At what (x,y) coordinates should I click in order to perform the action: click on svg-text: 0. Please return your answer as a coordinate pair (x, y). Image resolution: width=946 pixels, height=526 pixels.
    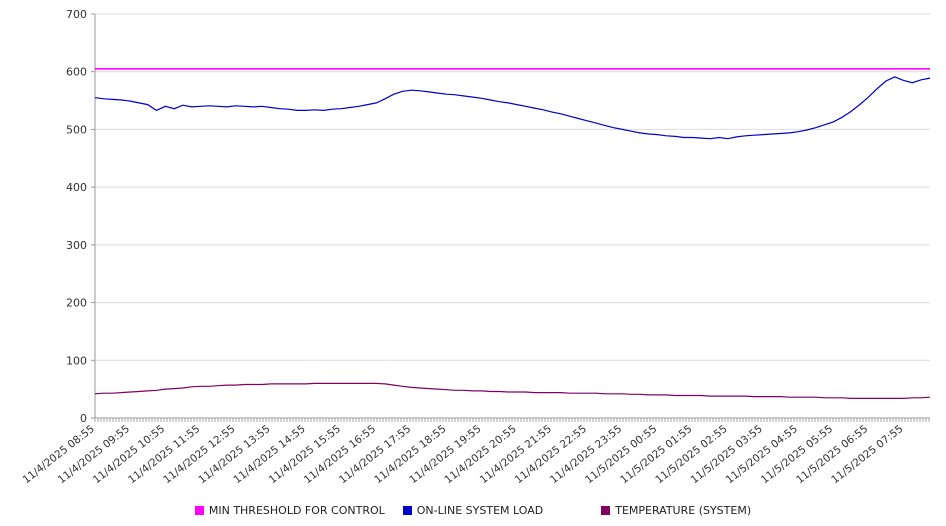
    Looking at the image, I should click on (83, 418).